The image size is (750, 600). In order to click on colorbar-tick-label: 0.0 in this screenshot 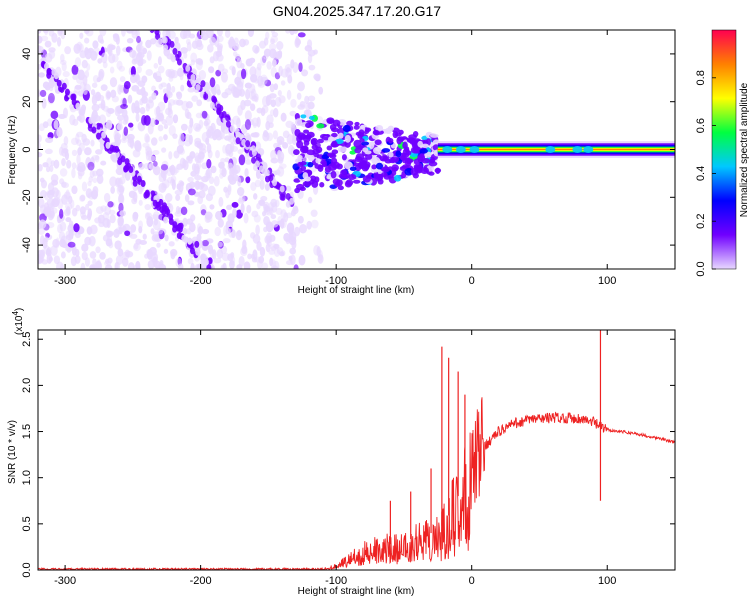, I will do `click(701, 268)`.